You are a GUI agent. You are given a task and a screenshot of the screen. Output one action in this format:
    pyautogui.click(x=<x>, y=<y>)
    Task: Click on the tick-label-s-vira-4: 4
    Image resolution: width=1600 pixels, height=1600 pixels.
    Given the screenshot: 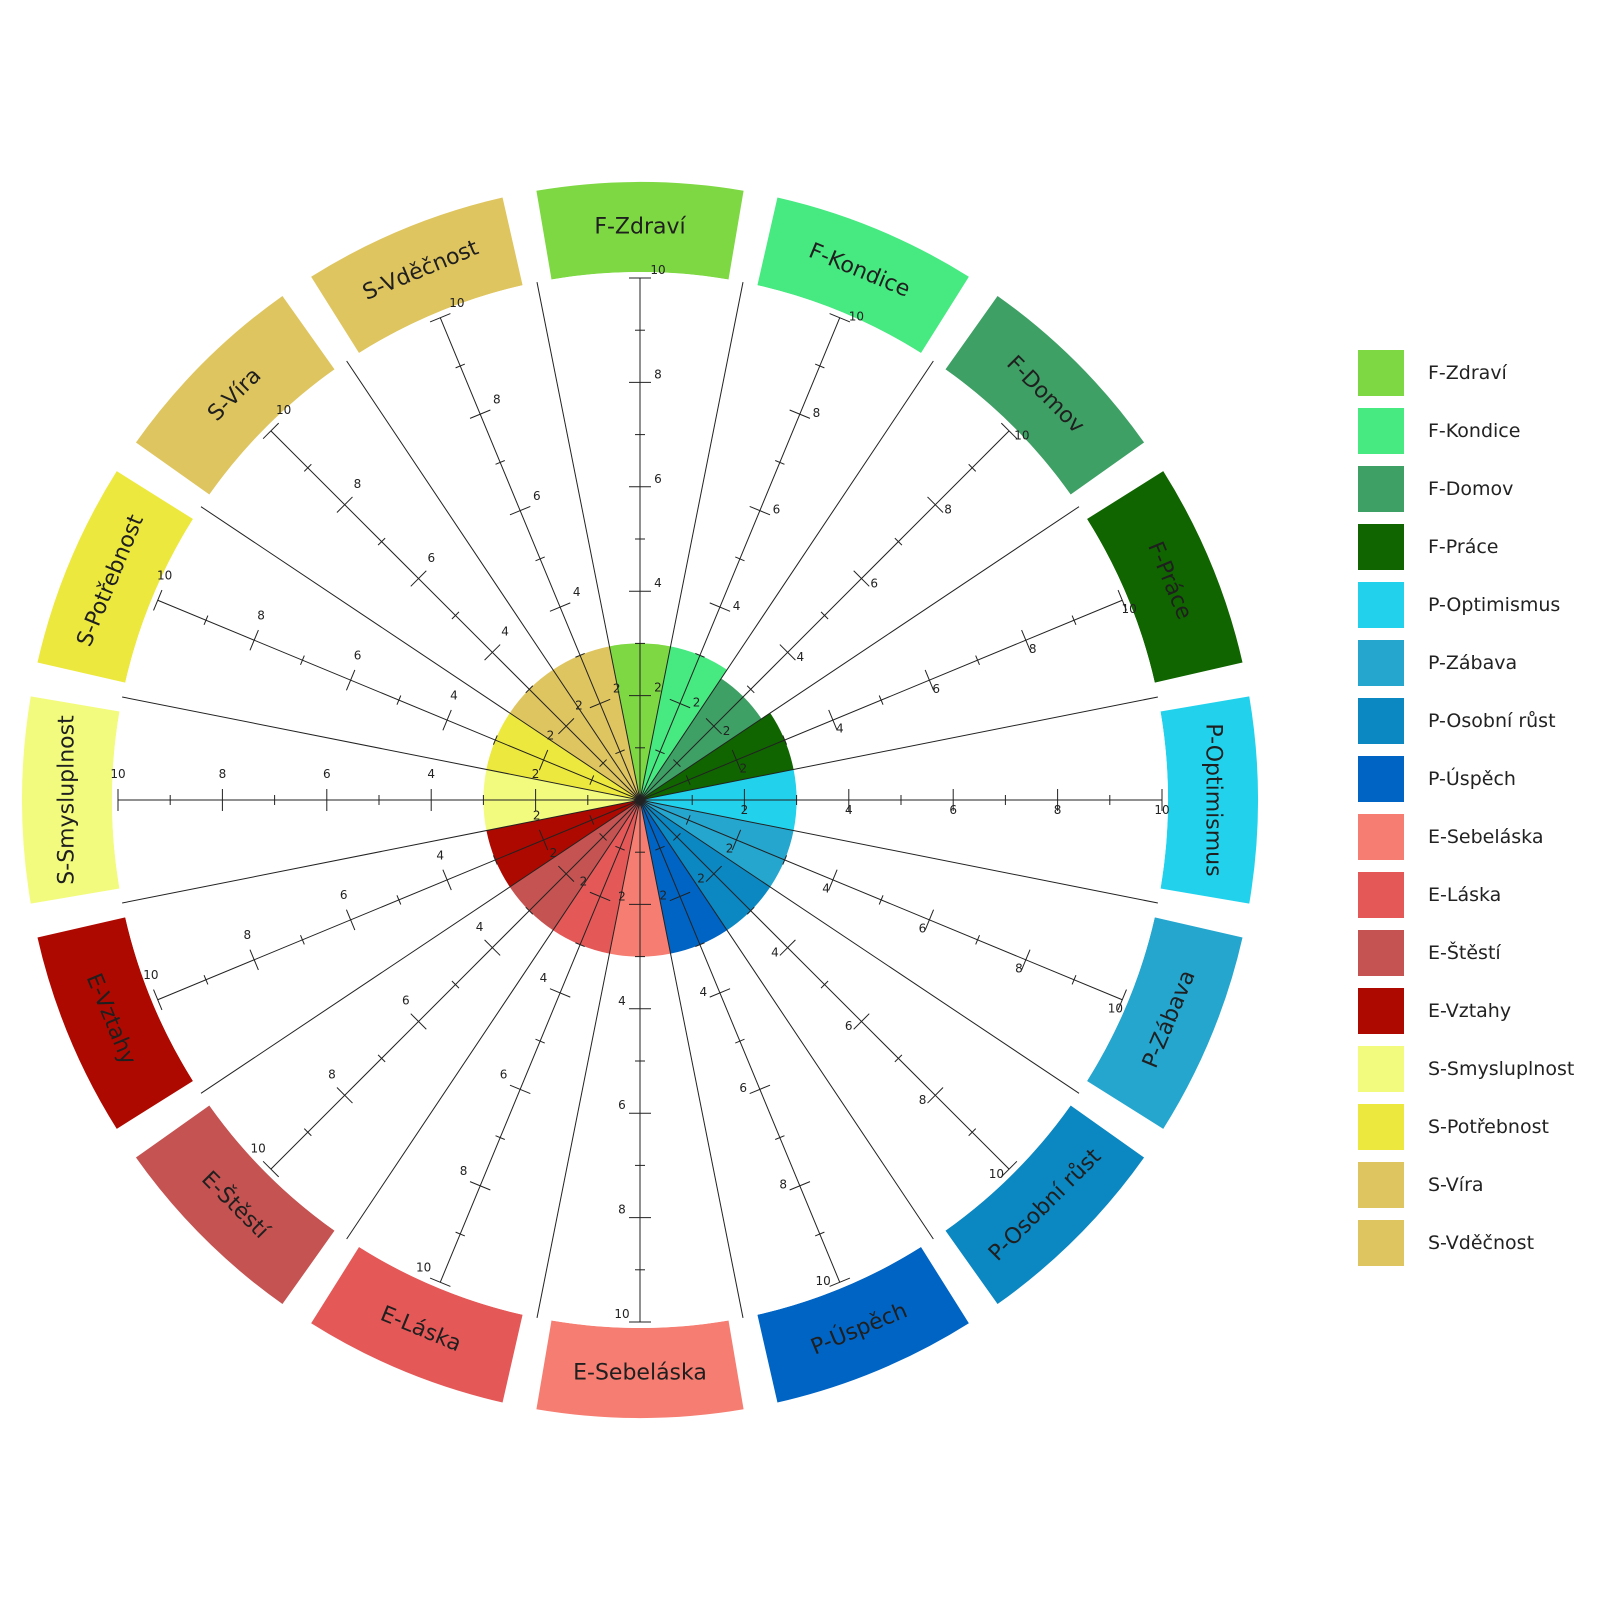 What is the action you would take?
    pyautogui.click(x=505, y=632)
    